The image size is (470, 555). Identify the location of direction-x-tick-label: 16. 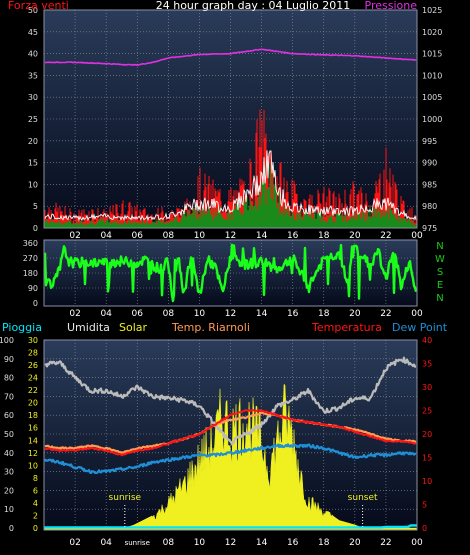
(293, 314).